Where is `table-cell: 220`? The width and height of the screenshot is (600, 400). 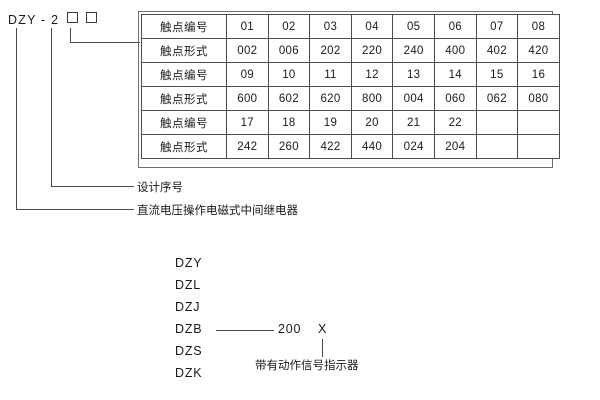 table-cell: 220 is located at coordinates (372, 50).